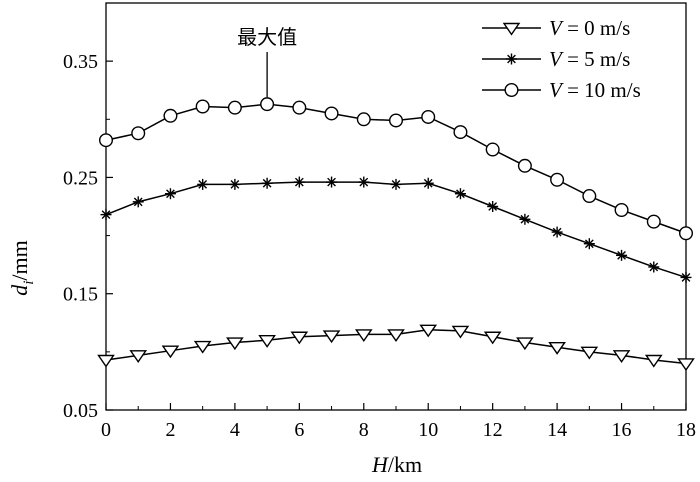 The image size is (700, 482). What do you see at coordinates (589, 28) in the screenshot?
I see `legend-label: V = 0 m/s` at bounding box center [589, 28].